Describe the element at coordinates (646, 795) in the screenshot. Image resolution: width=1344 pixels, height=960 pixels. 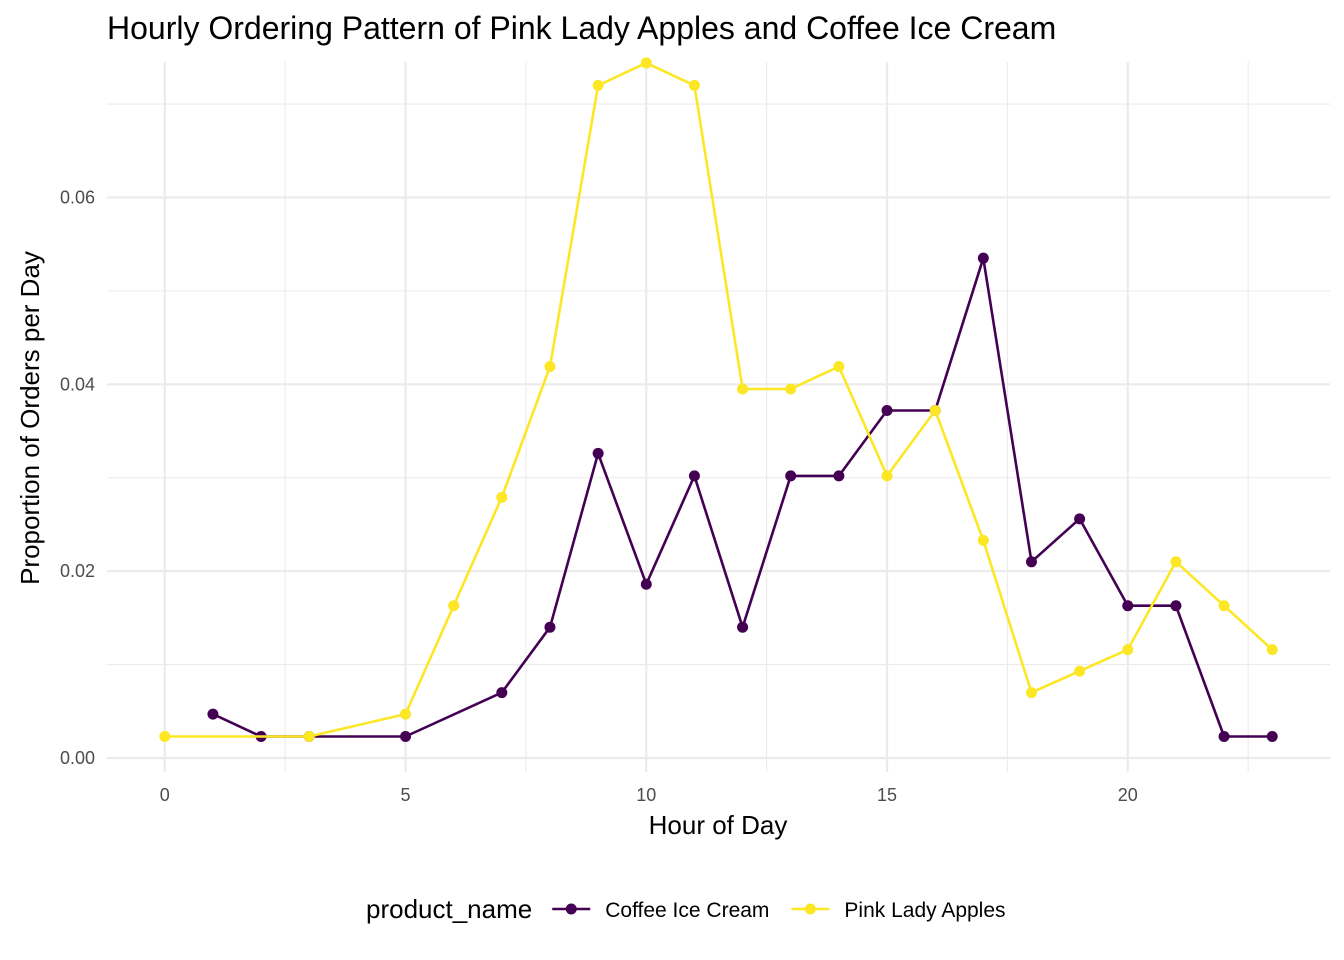
I see `x-tick-label: 10` at that location.